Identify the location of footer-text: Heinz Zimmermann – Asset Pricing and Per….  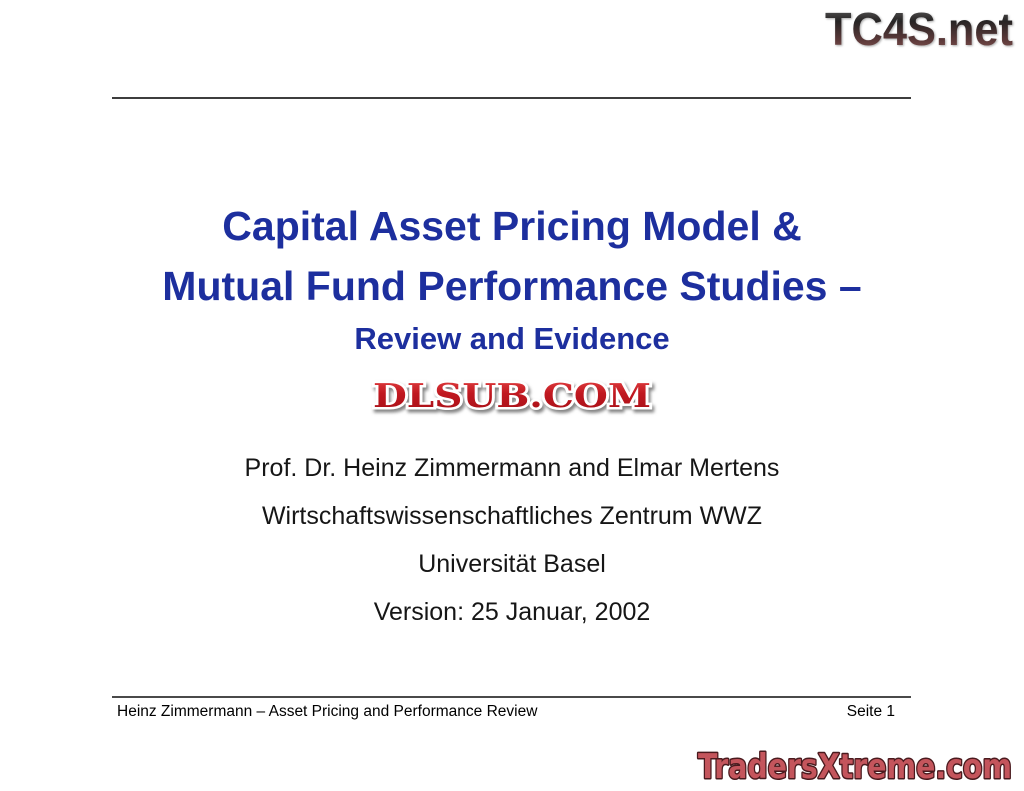
(327, 711).